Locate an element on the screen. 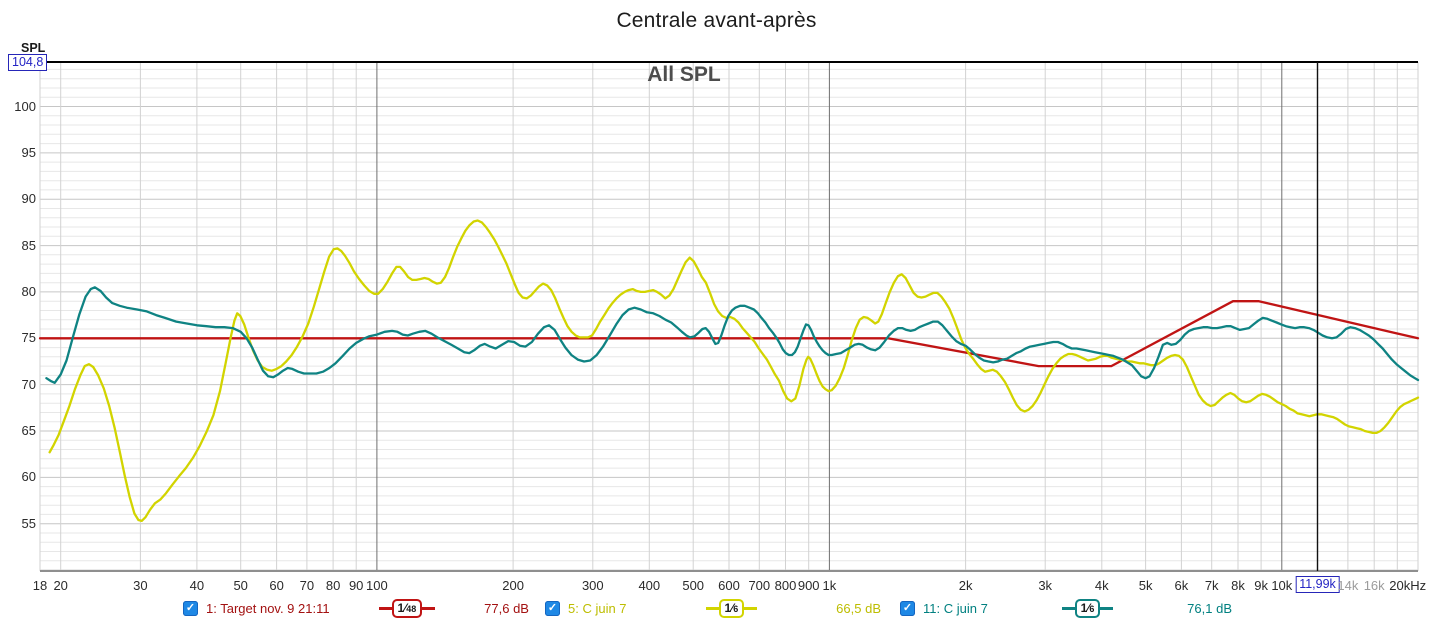  graph-title: Centrale avant-après is located at coordinates (716, 20).